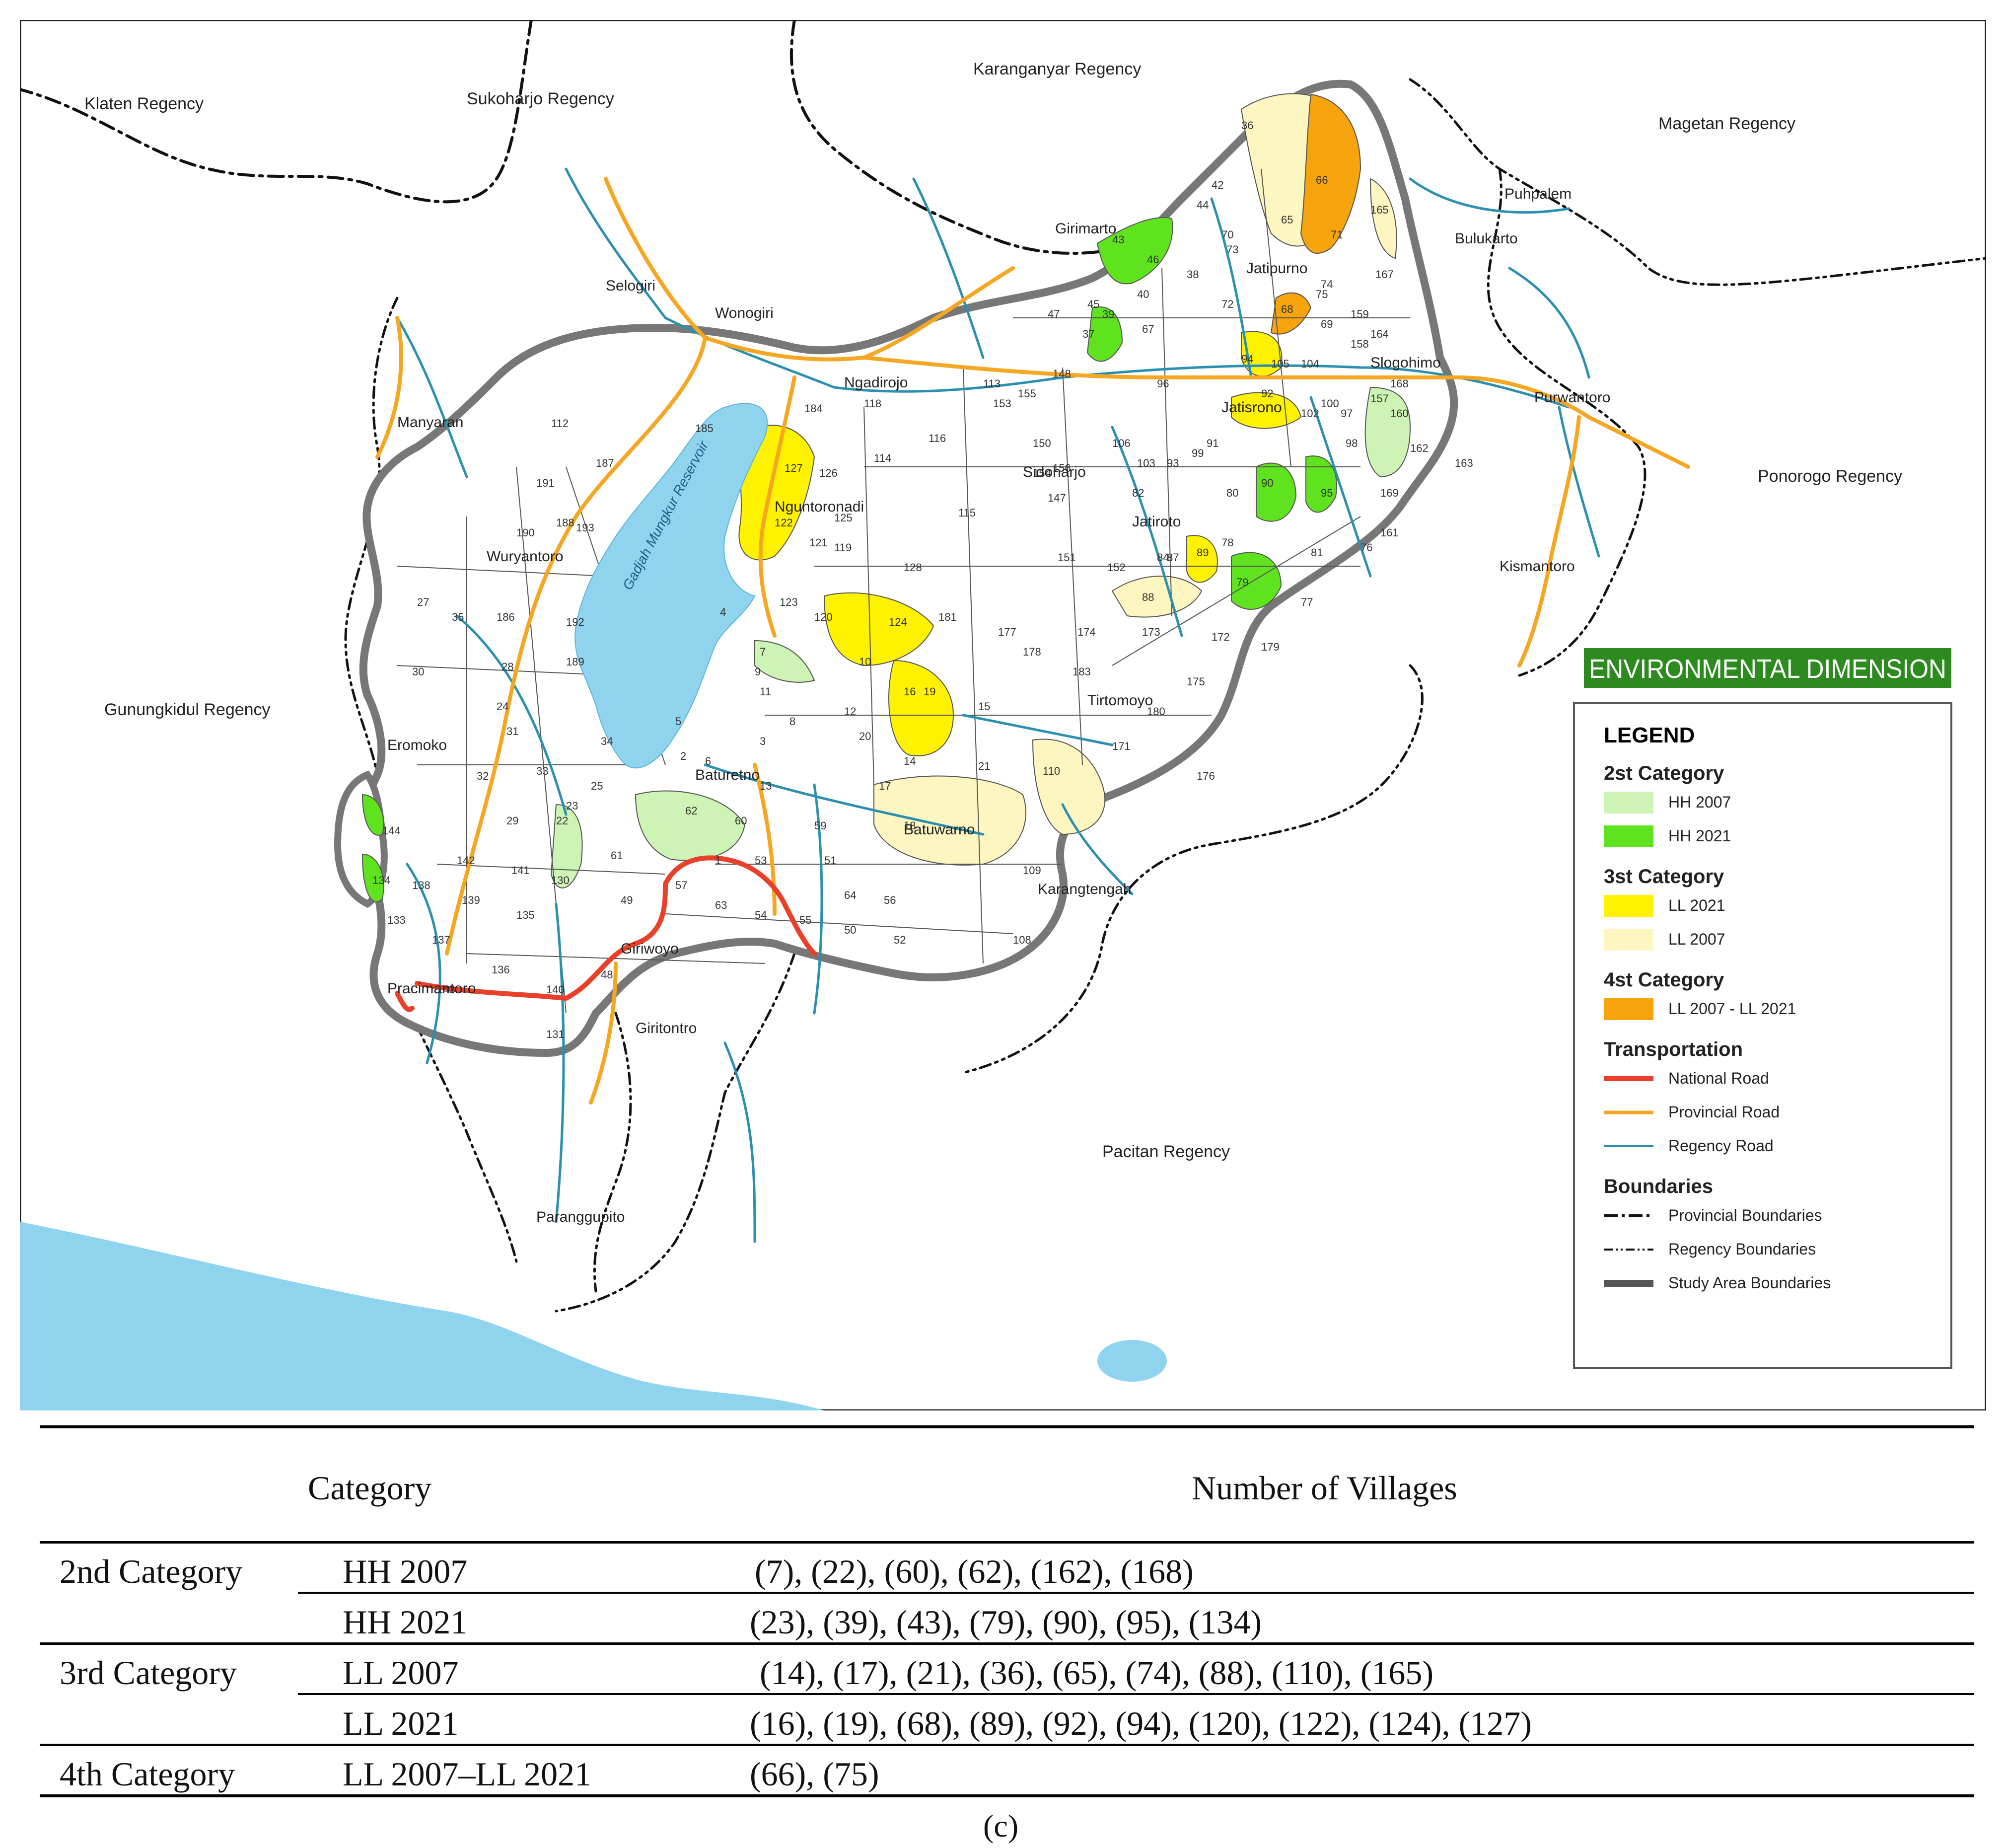 The width and height of the screenshot is (2004, 1848). Describe the element at coordinates (1163, 557) in the screenshot. I see `village-number: 84` at that location.